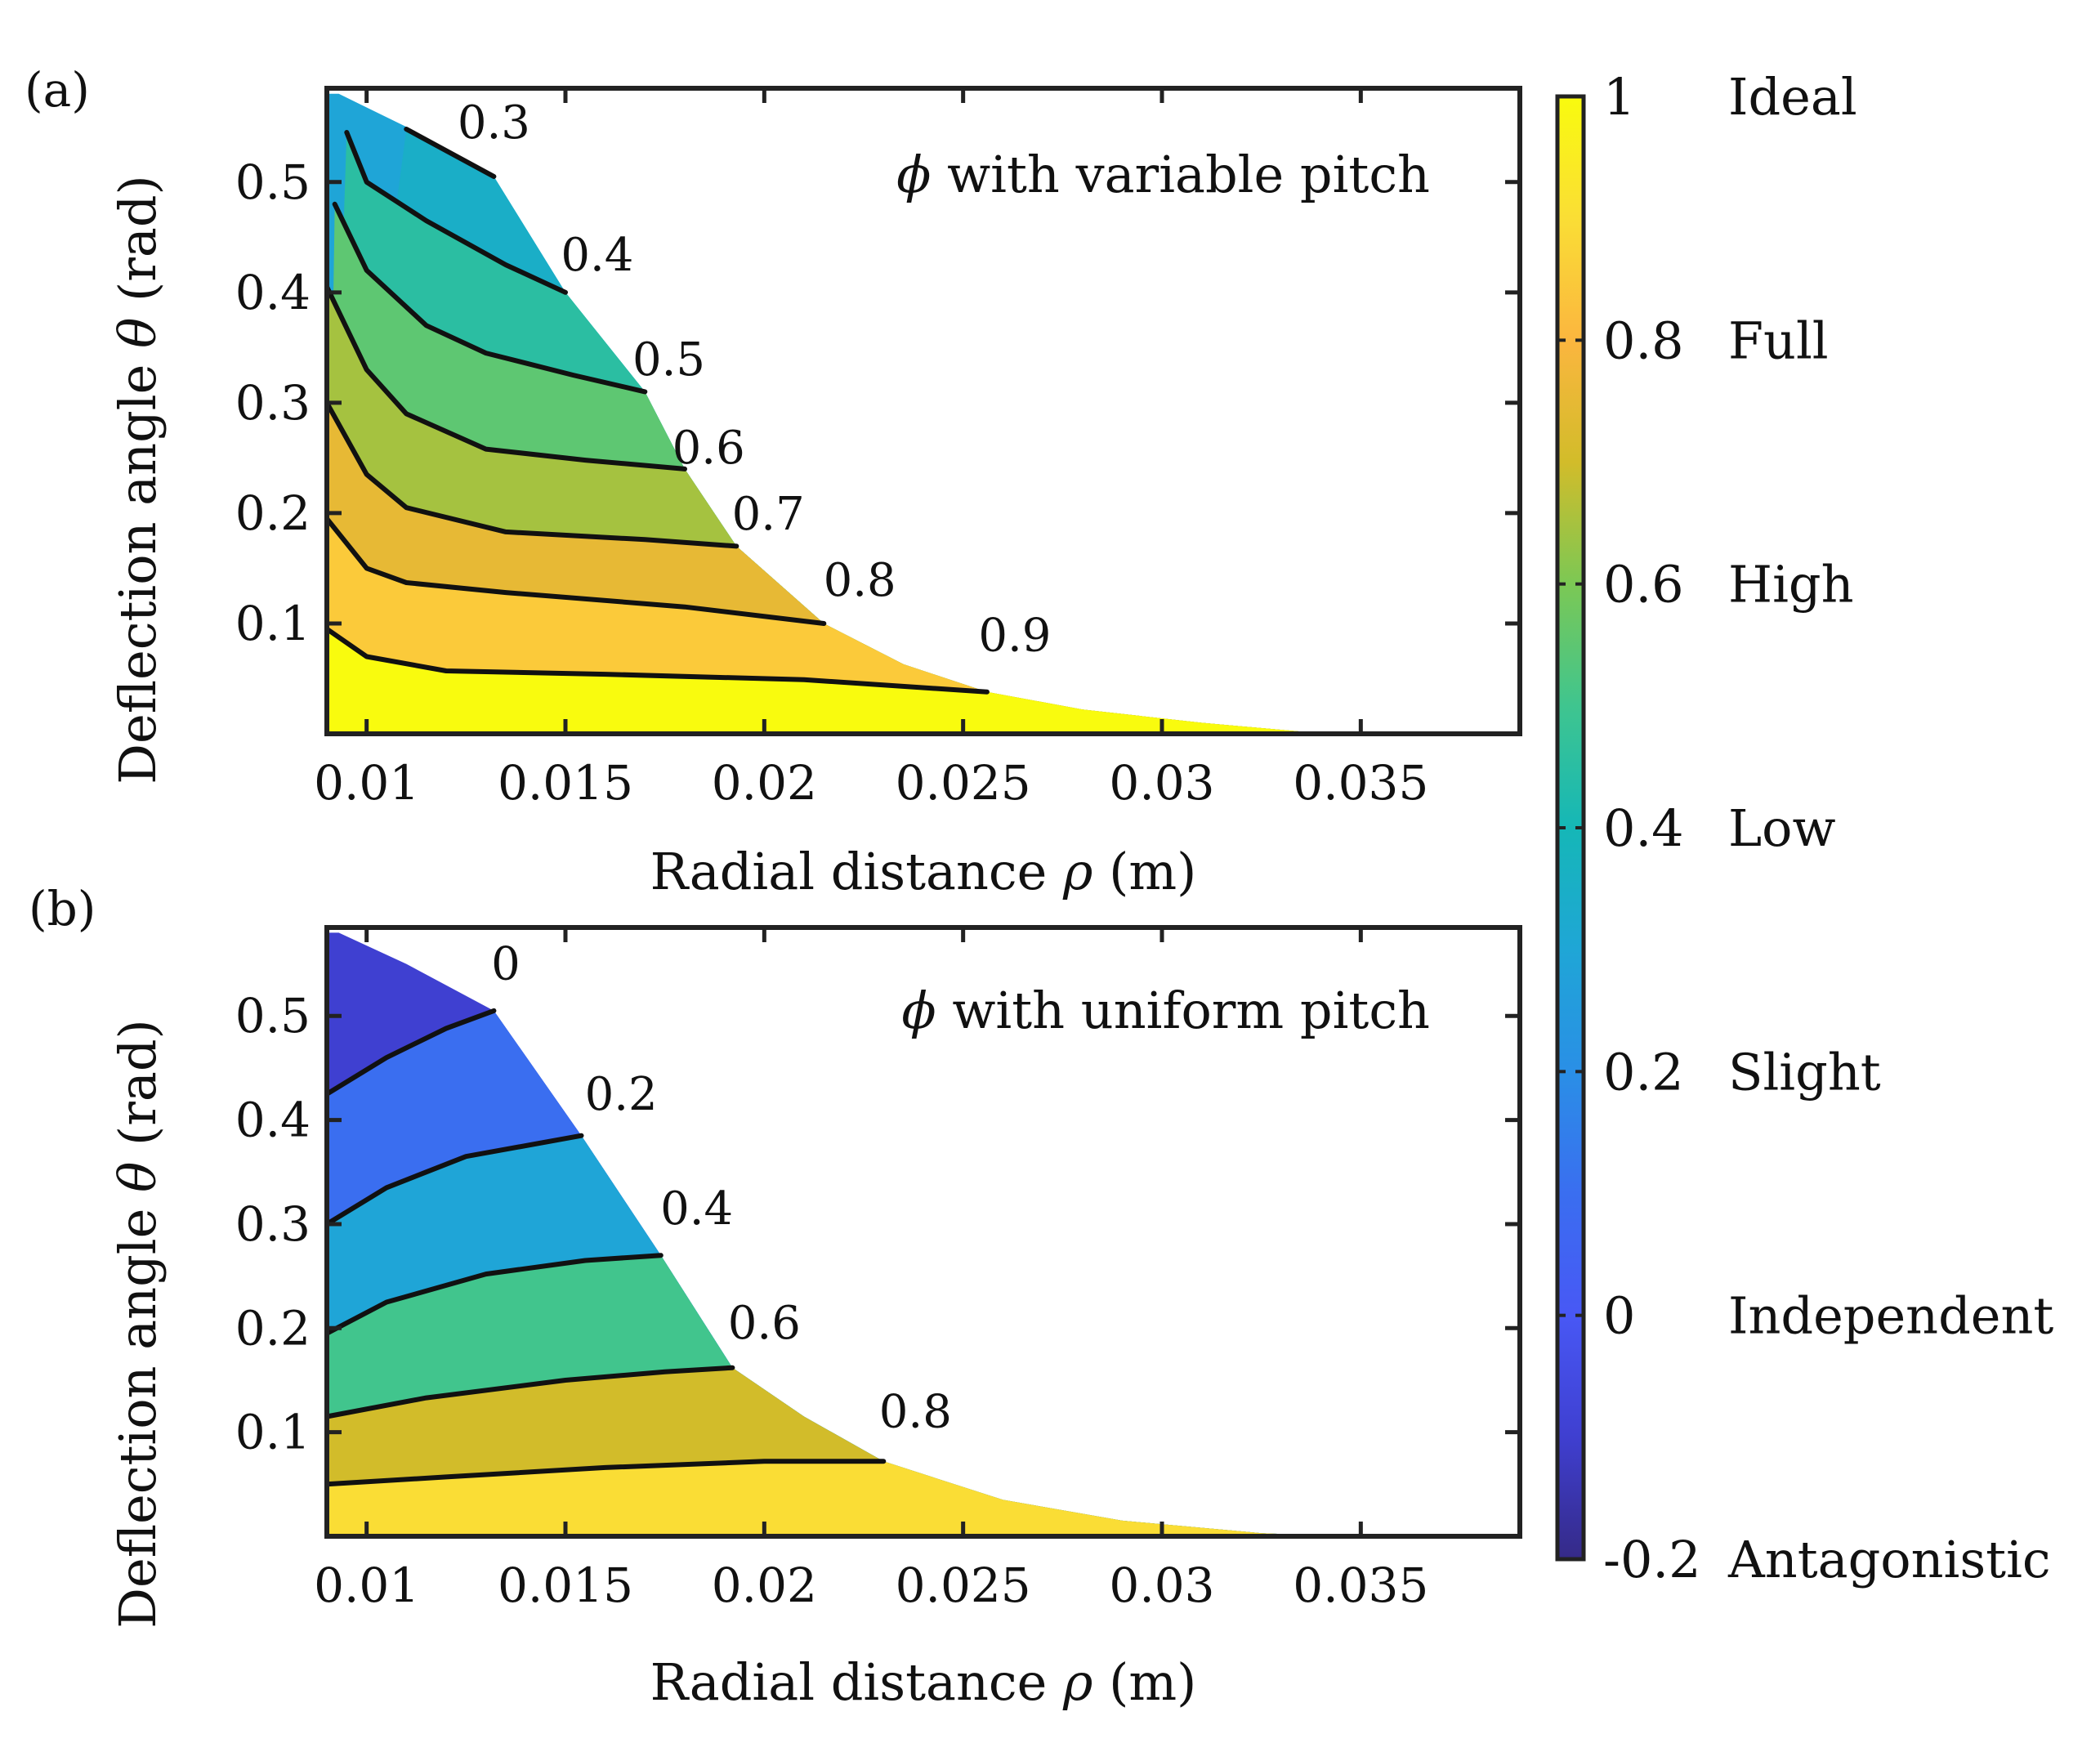 The height and width of the screenshot is (1752, 2100). I want to click on colorbar-tick-label: 0, so click(1619, 1316).